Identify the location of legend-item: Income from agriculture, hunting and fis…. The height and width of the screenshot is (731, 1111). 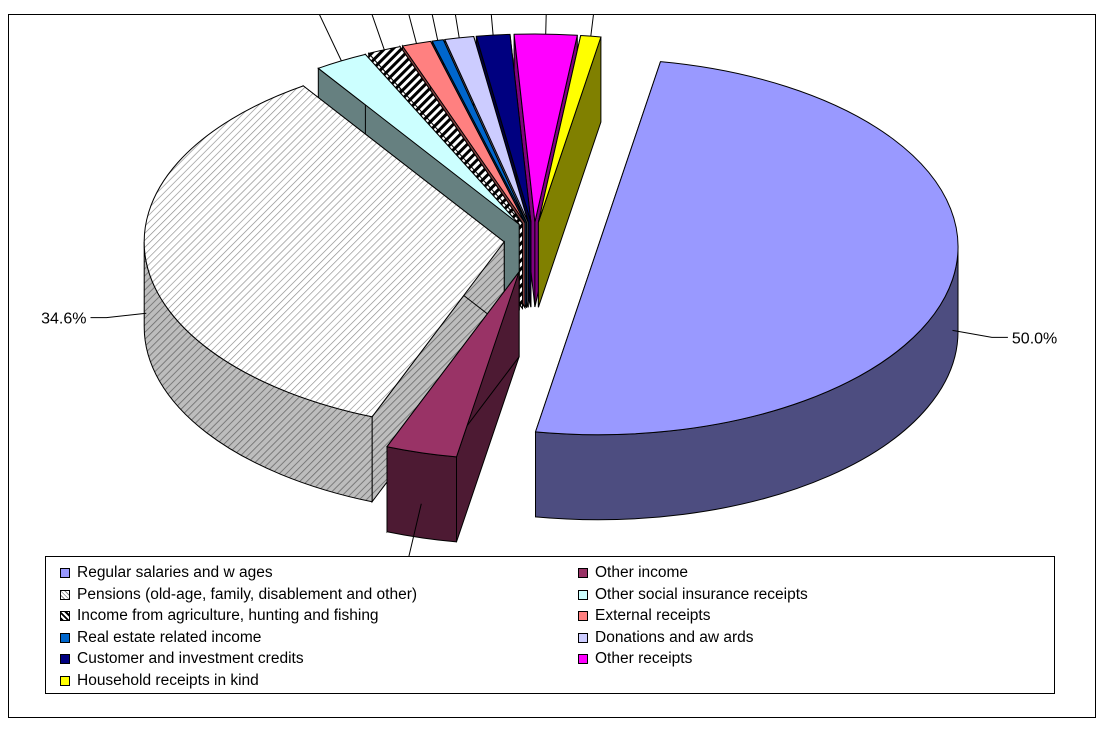
(219, 616).